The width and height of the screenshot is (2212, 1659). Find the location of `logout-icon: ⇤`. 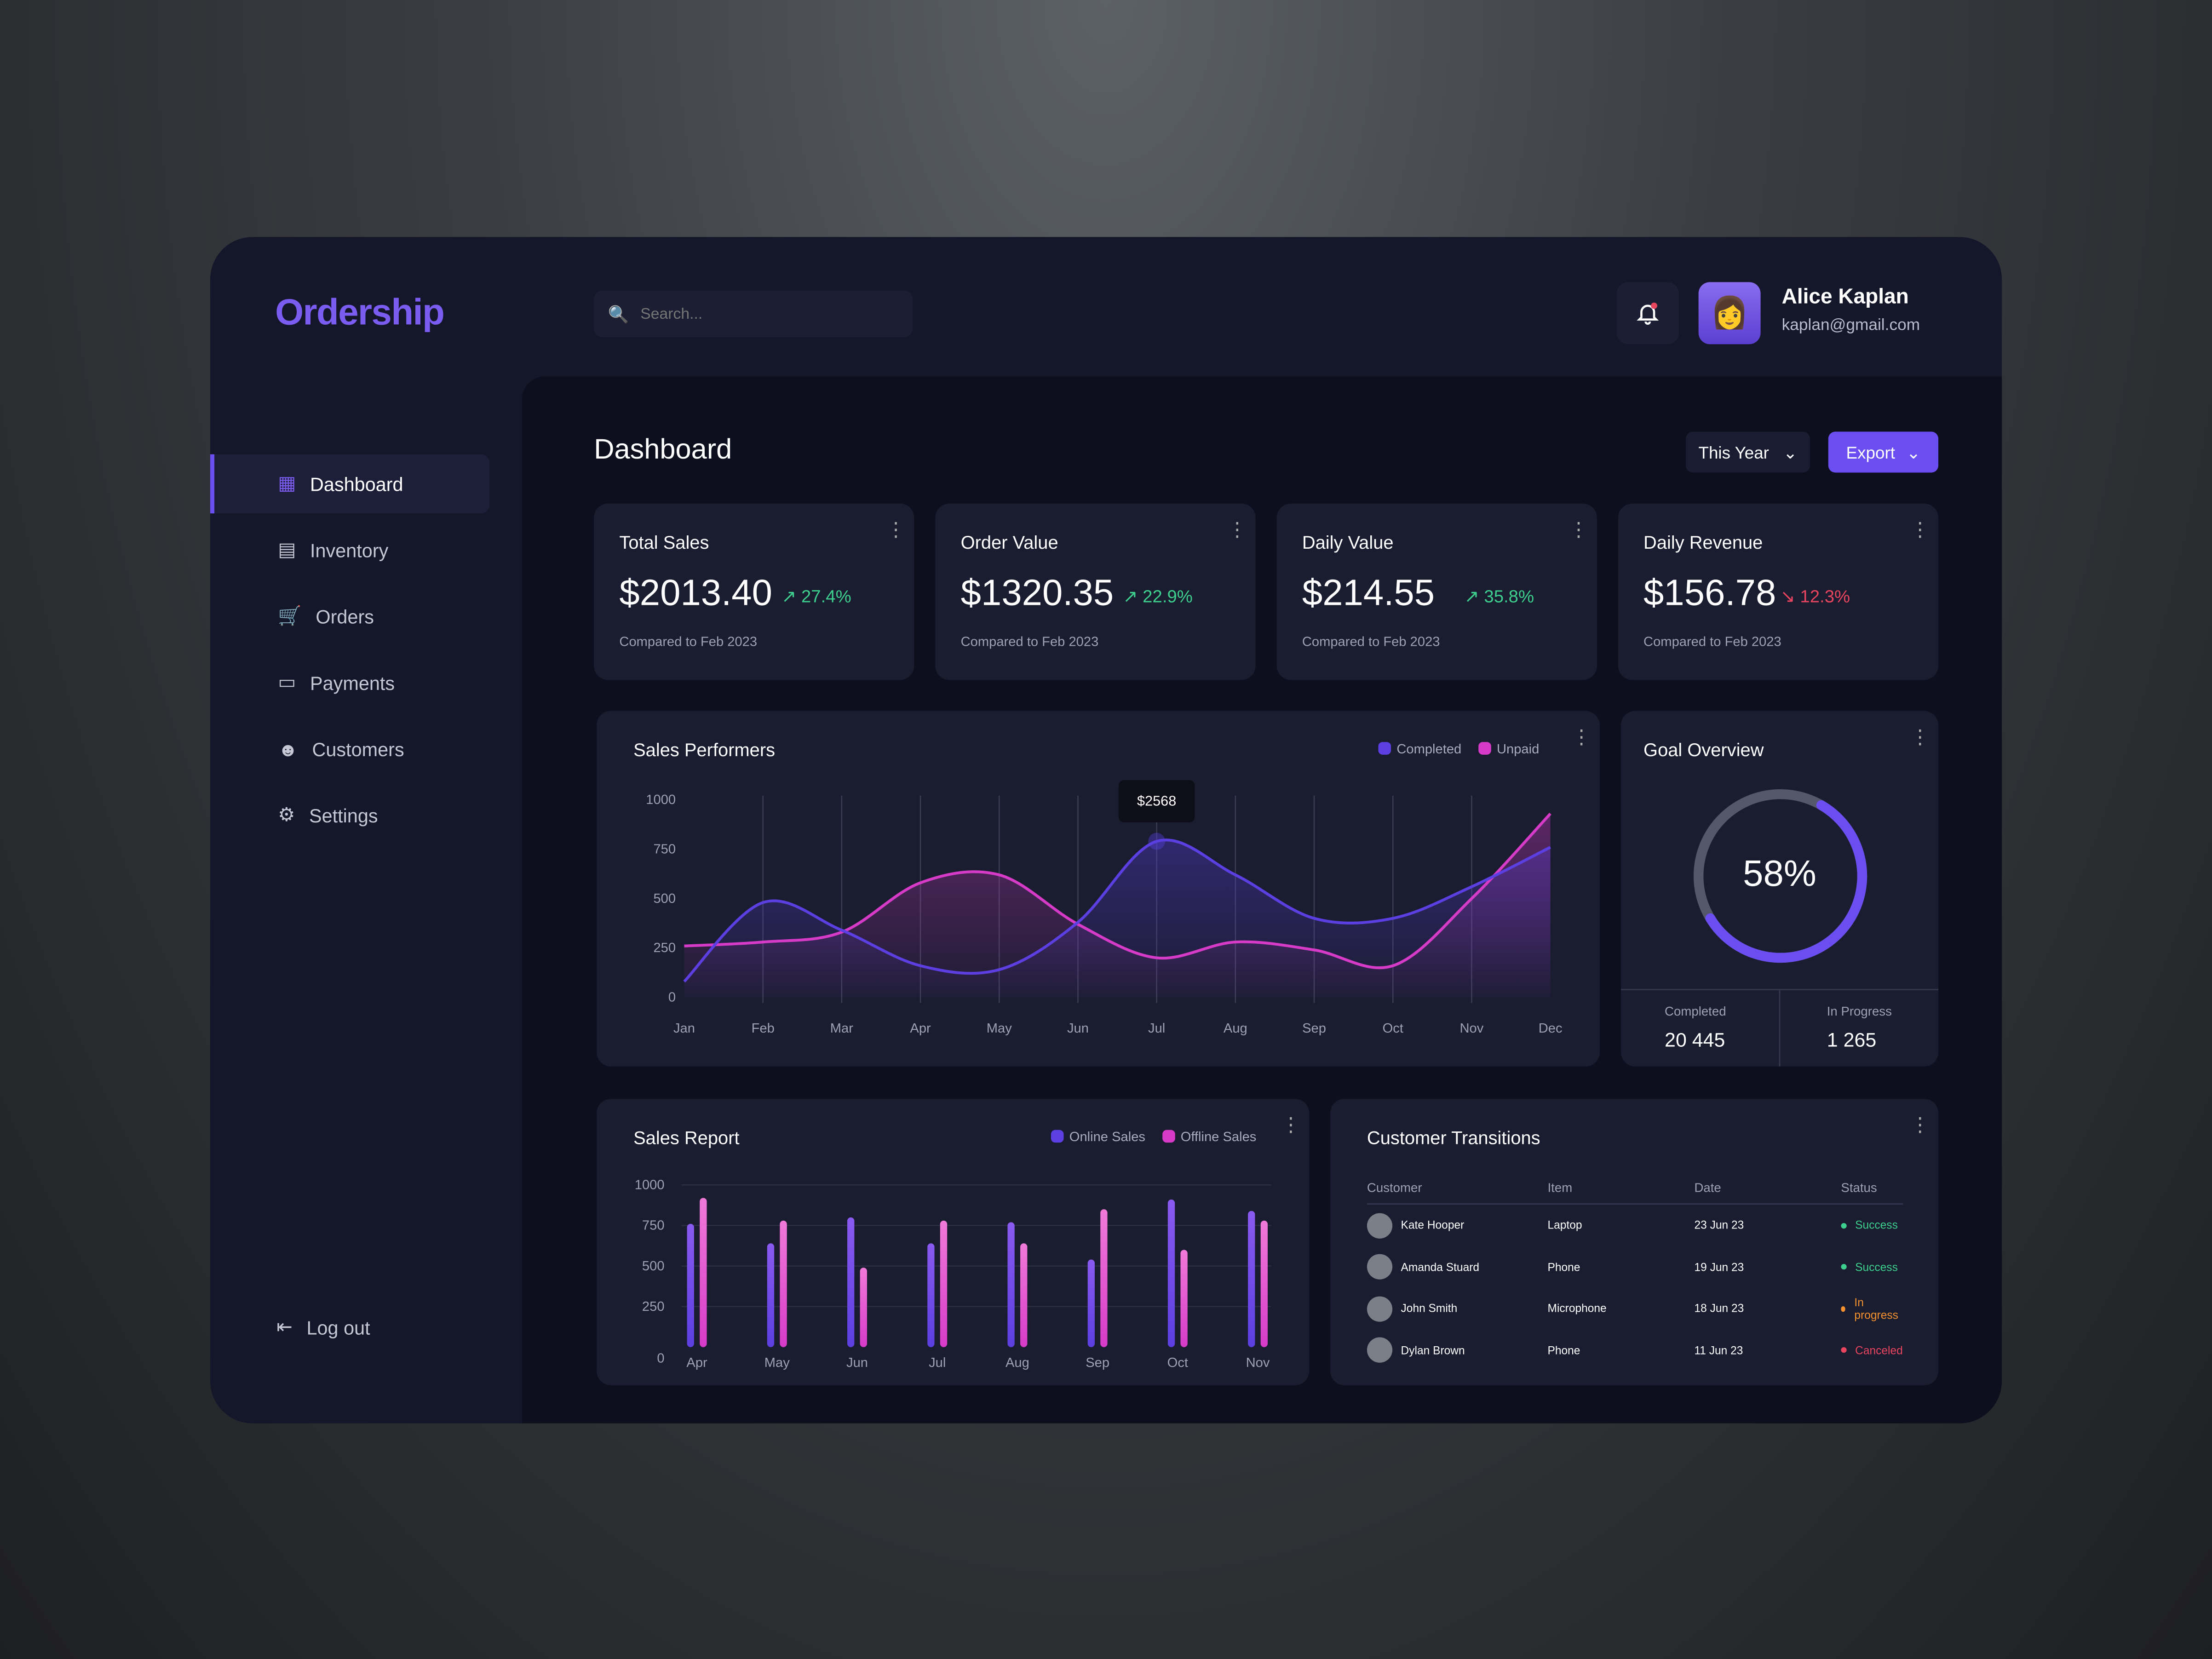

logout-icon: ⇤ is located at coordinates (284, 1327).